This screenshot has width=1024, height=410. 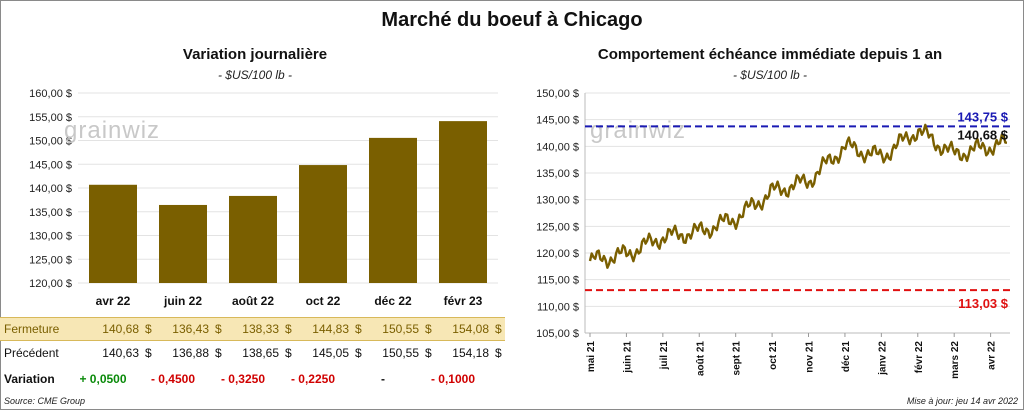 What do you see at coordinates (773, 355) in the screenshot?
I see `x-tick-label: oct 21` at bounding box center [773, 355].